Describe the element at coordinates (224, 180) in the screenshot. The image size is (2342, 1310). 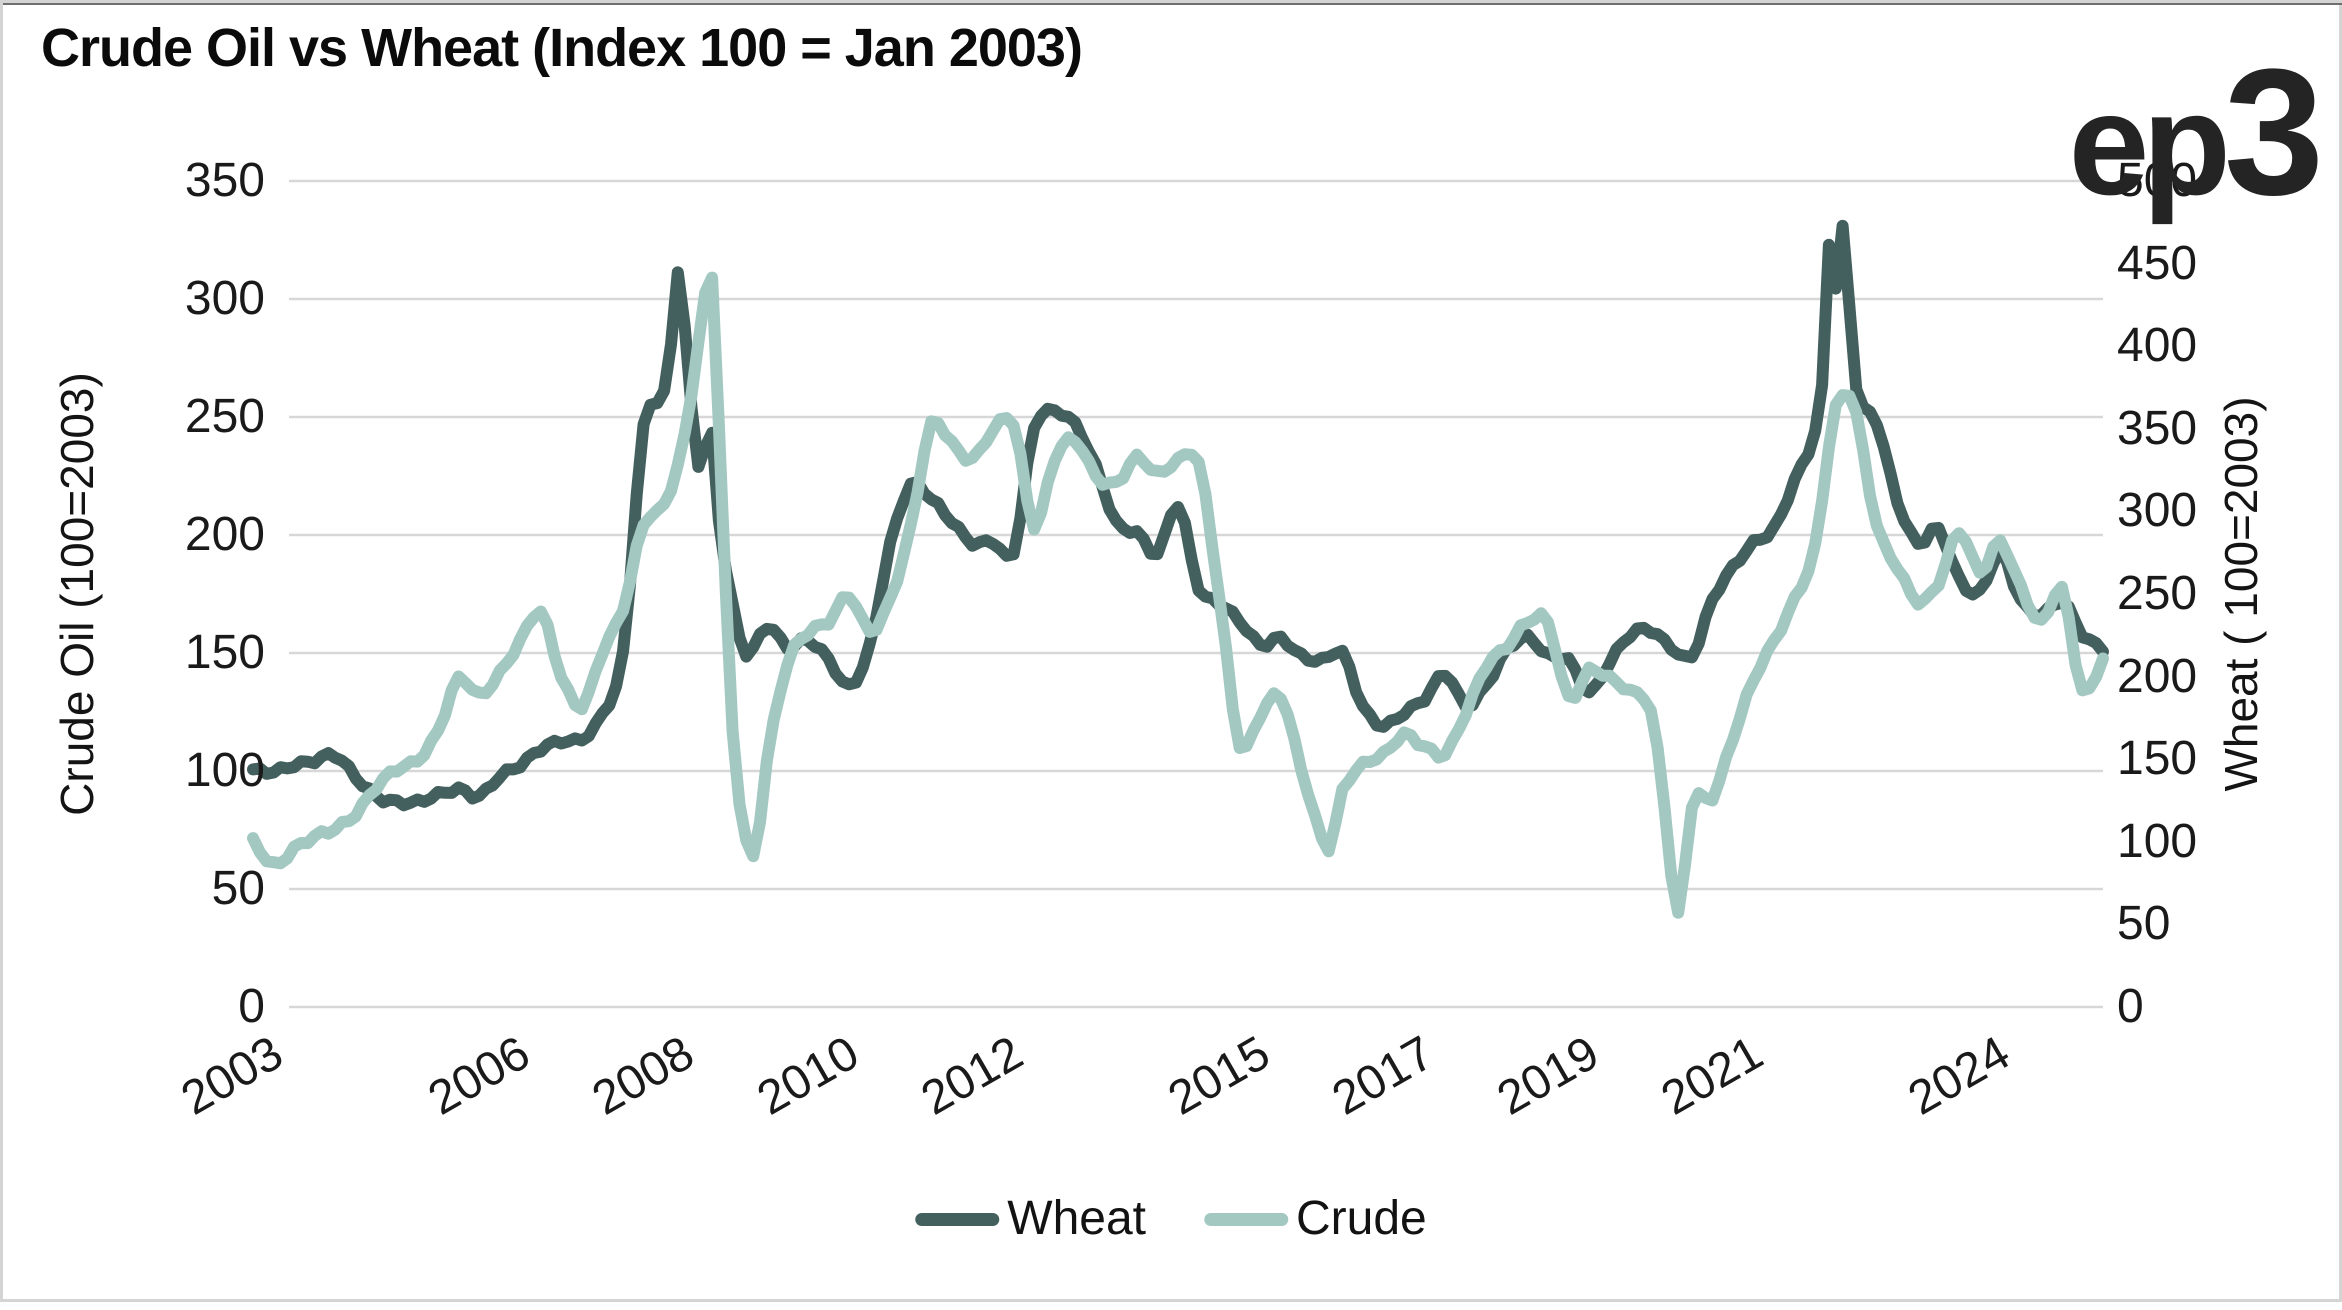
I see `left-axis-tick-label: 350` at that location.